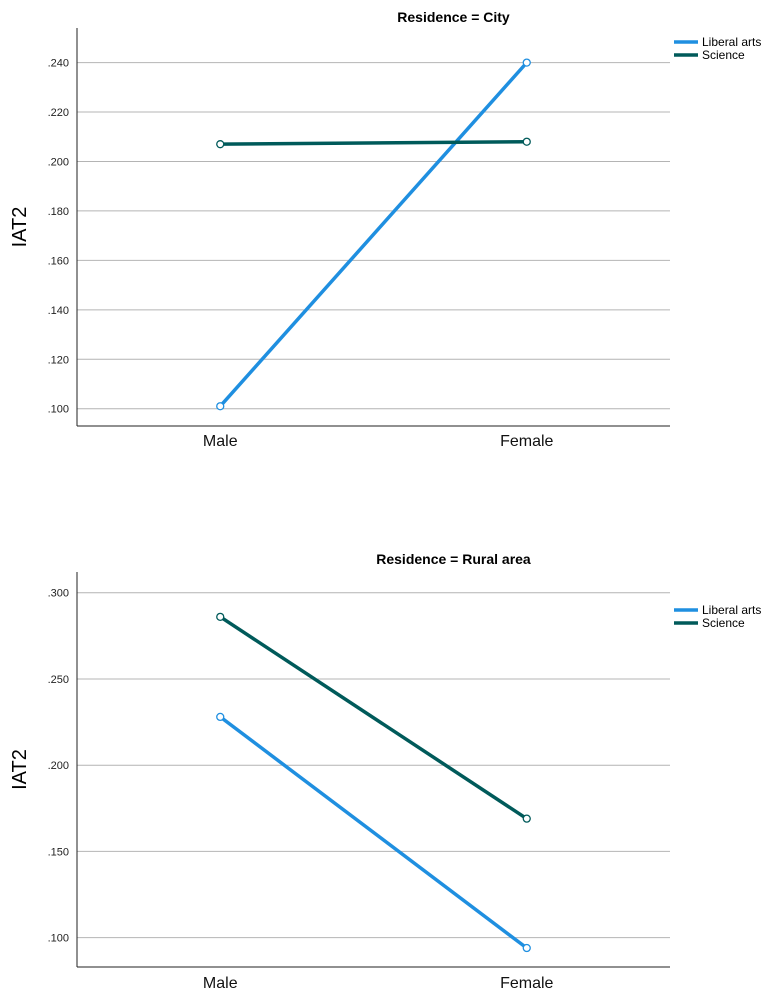 This screenshot has height=993, width=773. Describe the element at coordinates (453, 17) in the screenshot. I see `chart-title: Residence = City` at that location.